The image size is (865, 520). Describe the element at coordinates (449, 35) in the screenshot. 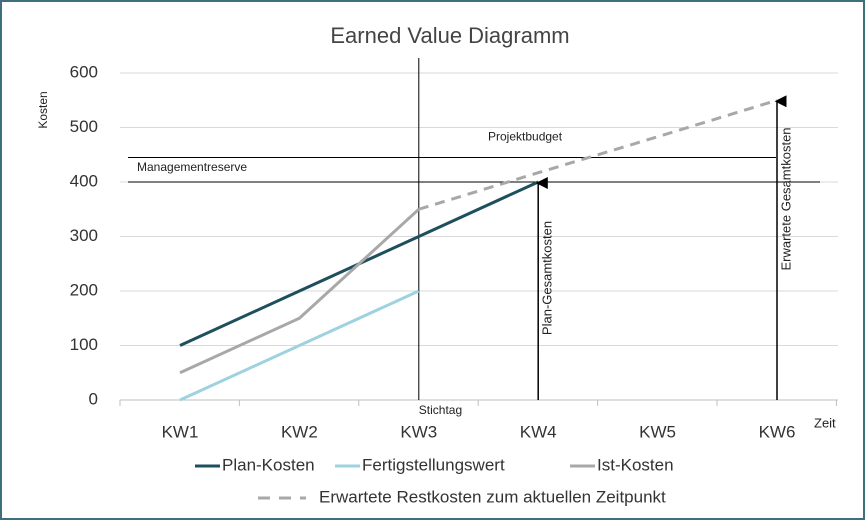

I see `chart-title: Earned Value Diagramm` at that location.